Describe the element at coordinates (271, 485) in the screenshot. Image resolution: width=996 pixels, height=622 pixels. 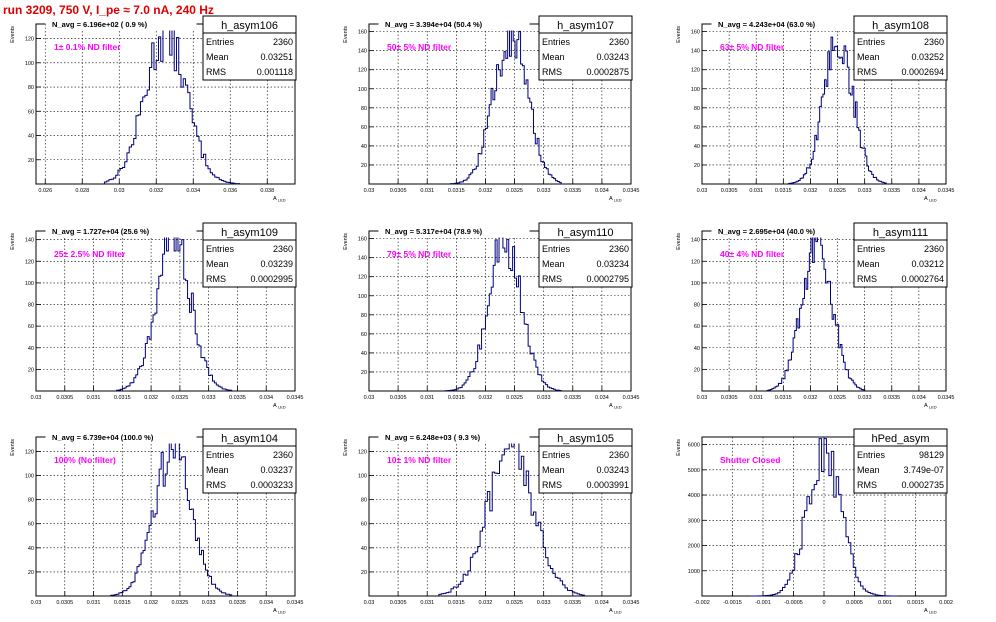
I see `stats-value: 0.0003233` at that location.